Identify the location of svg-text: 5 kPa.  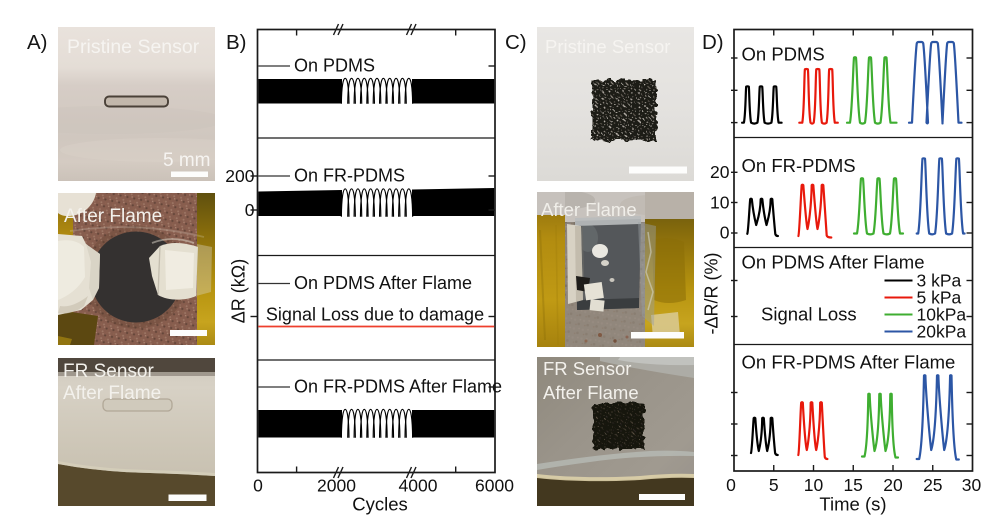
(939, 298).